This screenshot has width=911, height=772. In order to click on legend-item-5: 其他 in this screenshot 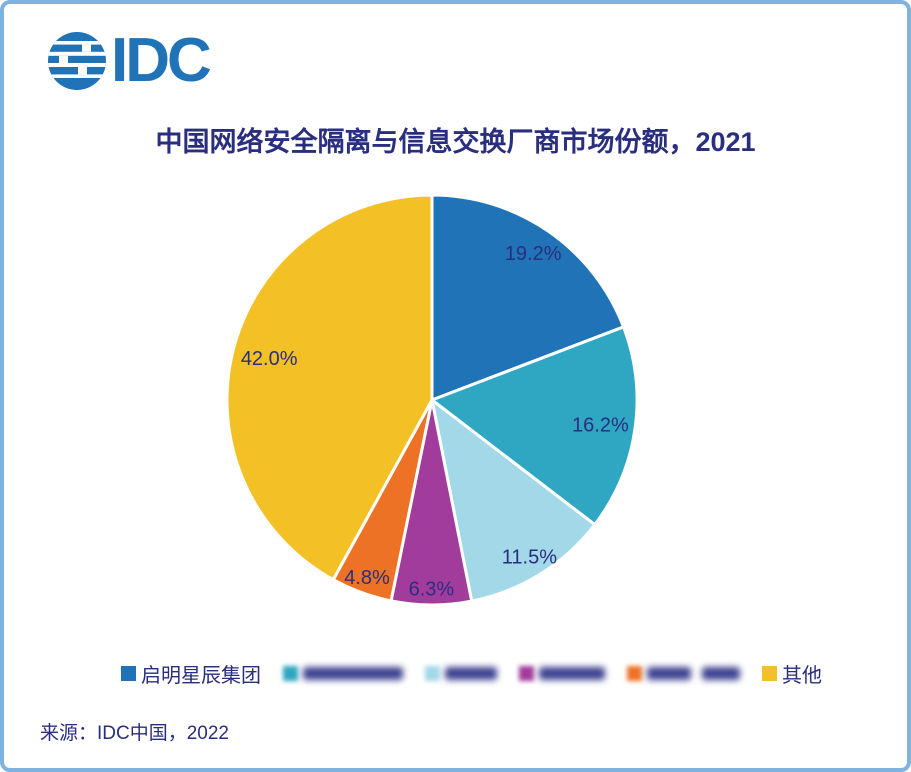, I will do `click(792, 673)`.